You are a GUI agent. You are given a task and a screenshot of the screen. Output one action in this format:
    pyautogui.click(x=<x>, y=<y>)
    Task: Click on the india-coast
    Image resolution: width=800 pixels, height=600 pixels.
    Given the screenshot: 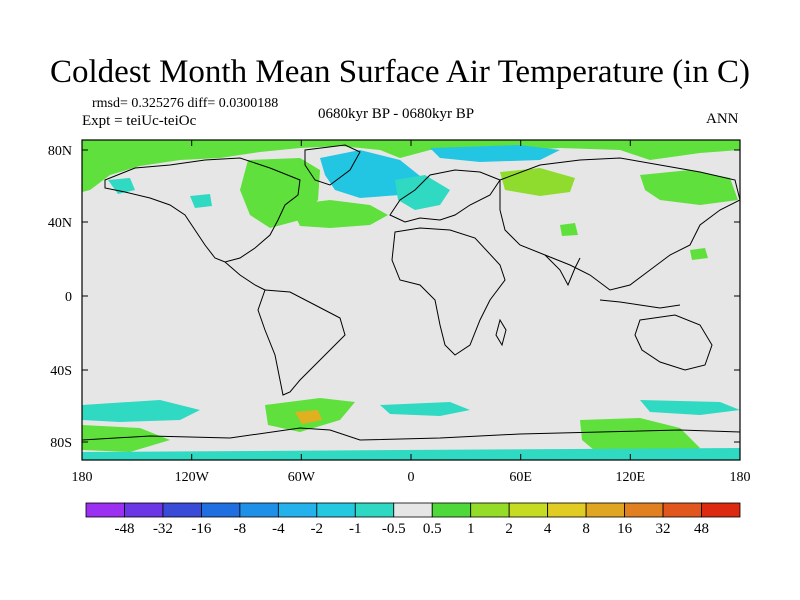 What is the action you would take?
    pyautogui.click(x=562, y=270)
    